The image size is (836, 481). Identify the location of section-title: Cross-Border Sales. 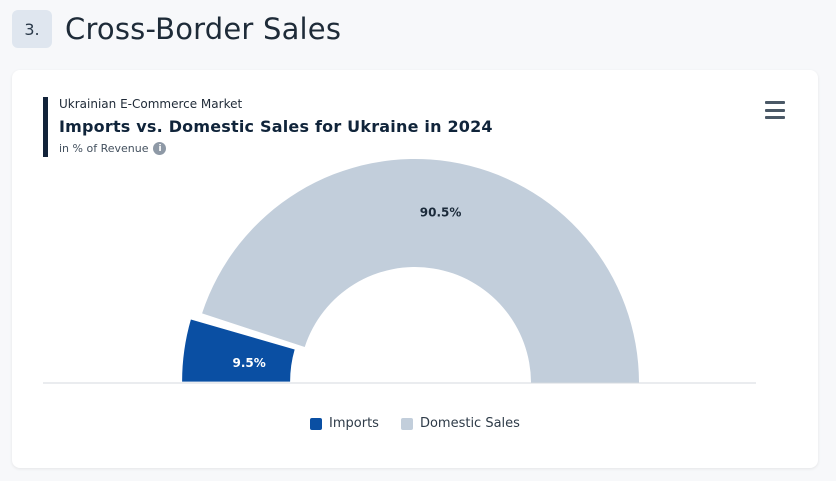
(203, 29).